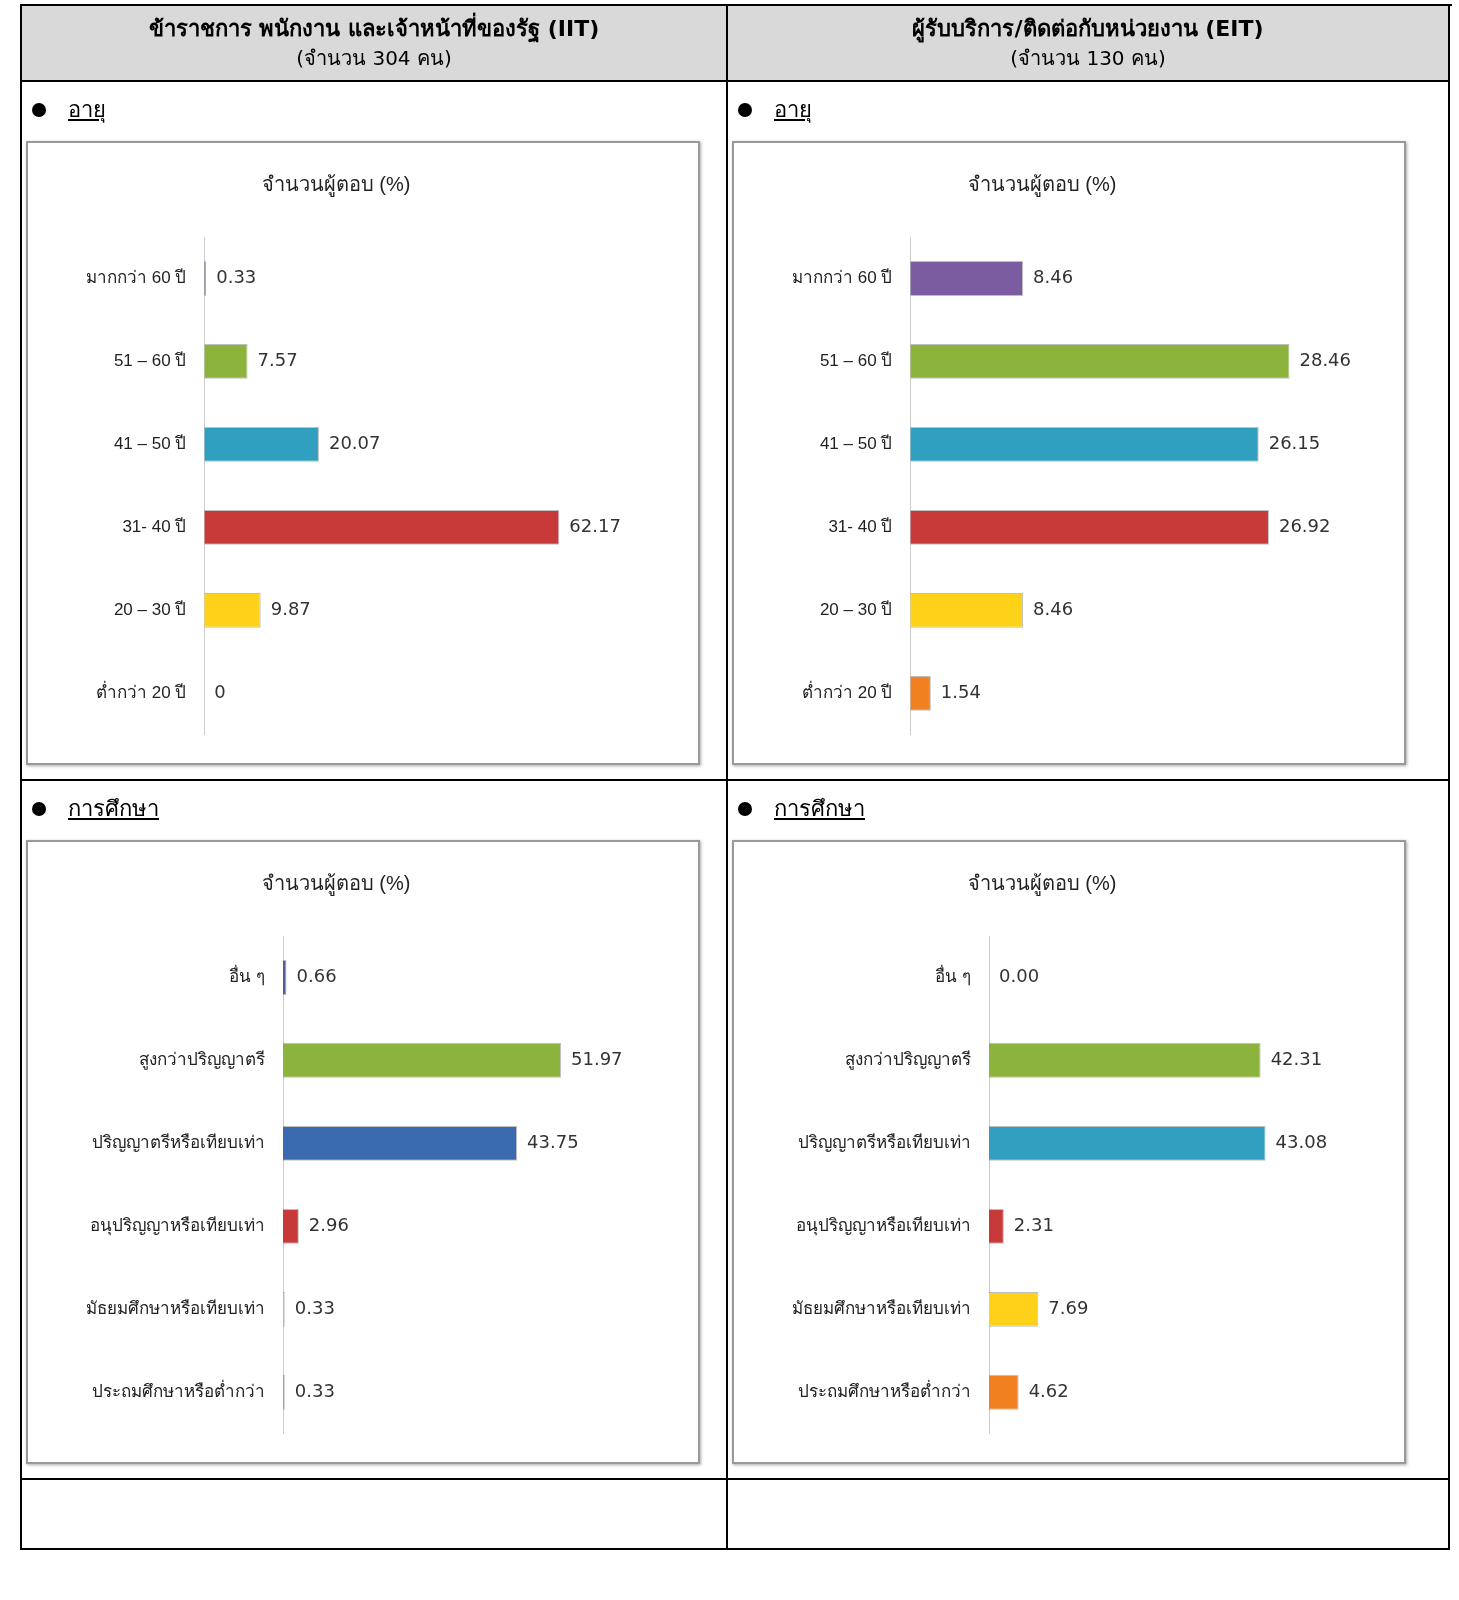  Describe the element at coordinates (290, 609) in the screenshot. I see `data-label: 9.87` at that location.